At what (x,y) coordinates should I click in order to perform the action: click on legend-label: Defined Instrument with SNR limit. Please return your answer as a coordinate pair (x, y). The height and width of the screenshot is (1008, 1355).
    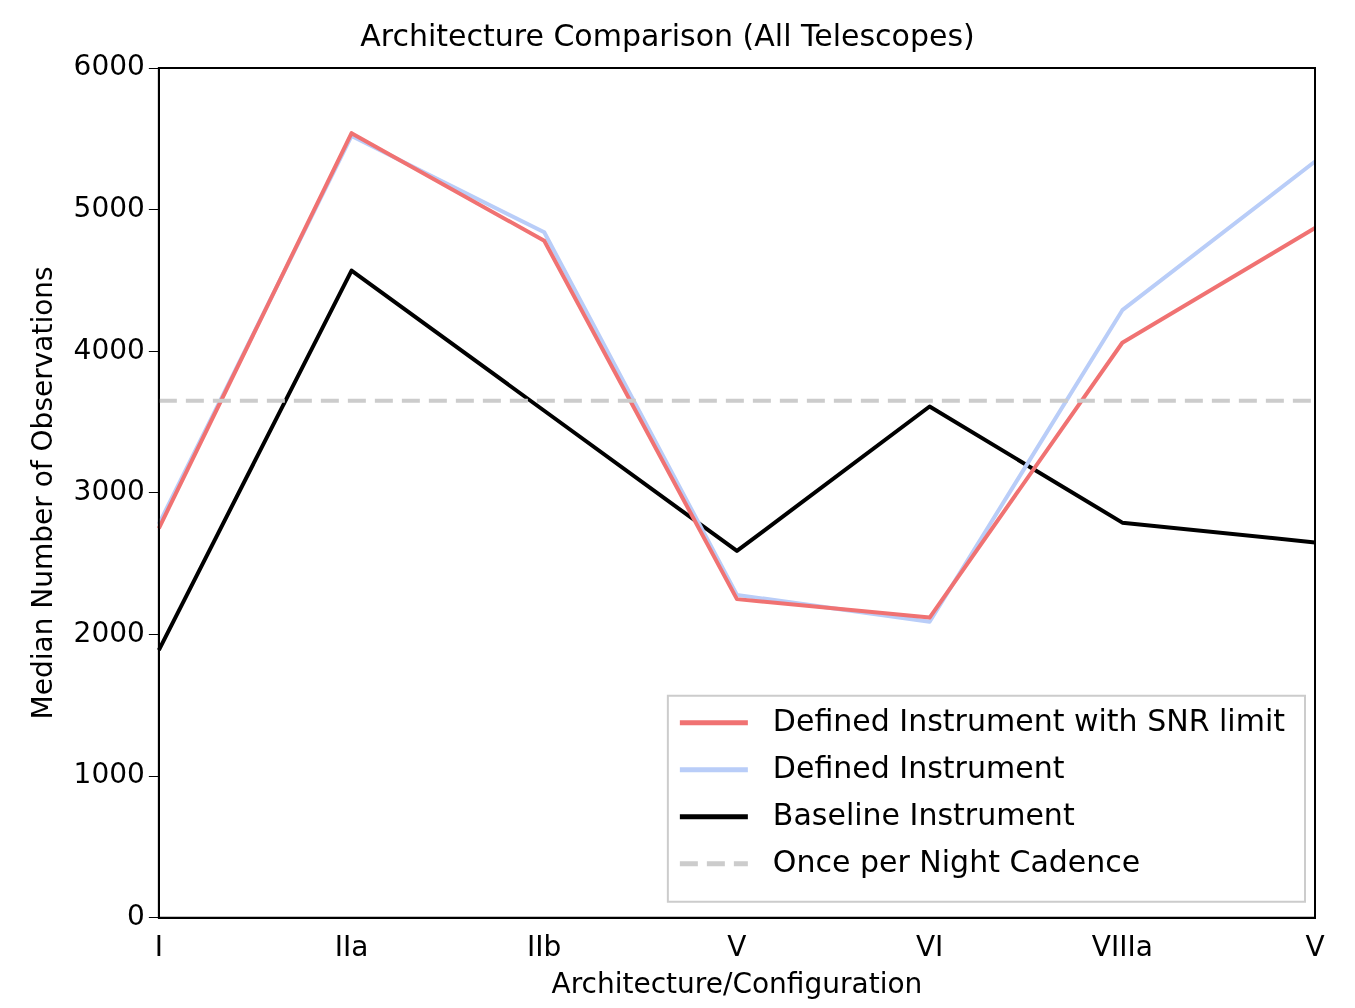
    Looking at the image, I should click on (1029, 720).